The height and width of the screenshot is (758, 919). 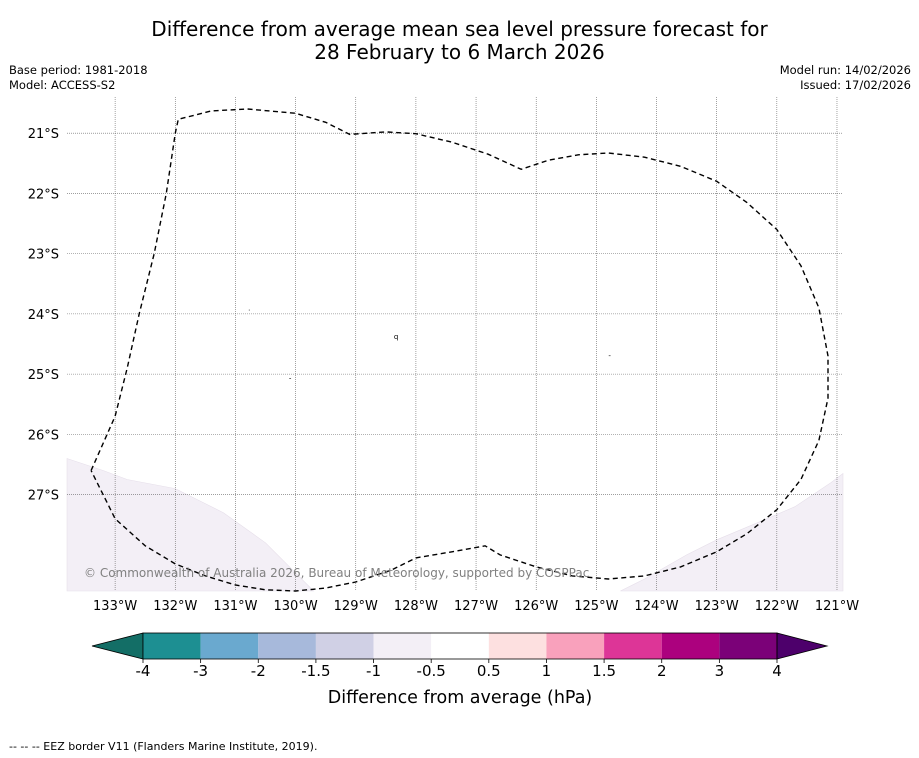 I want to click on latitude-label: 25°S, so click(x=43, y=375).